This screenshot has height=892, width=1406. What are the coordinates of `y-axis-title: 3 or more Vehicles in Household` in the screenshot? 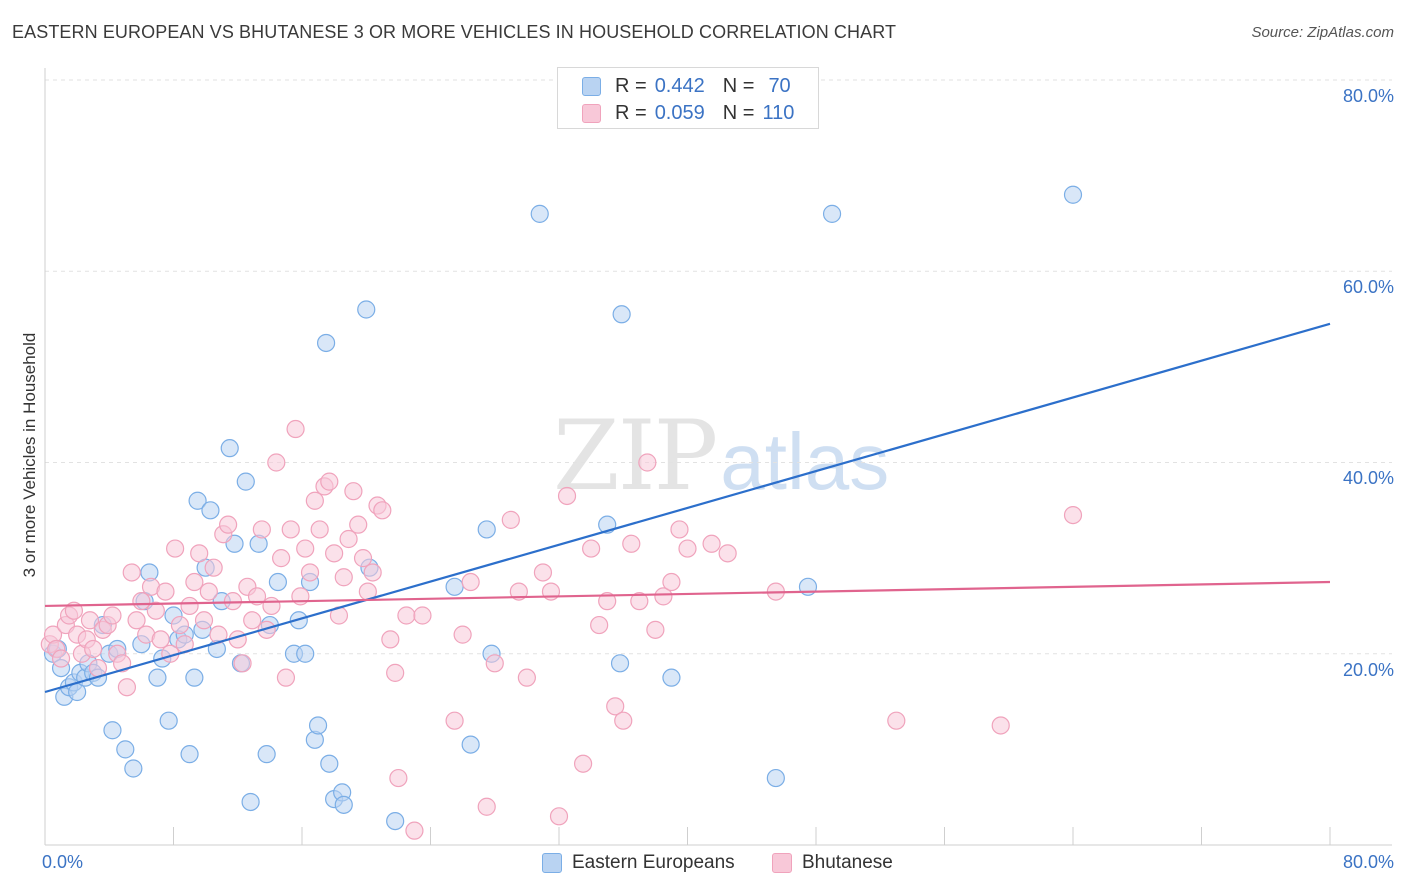 It's located at (29, 455).